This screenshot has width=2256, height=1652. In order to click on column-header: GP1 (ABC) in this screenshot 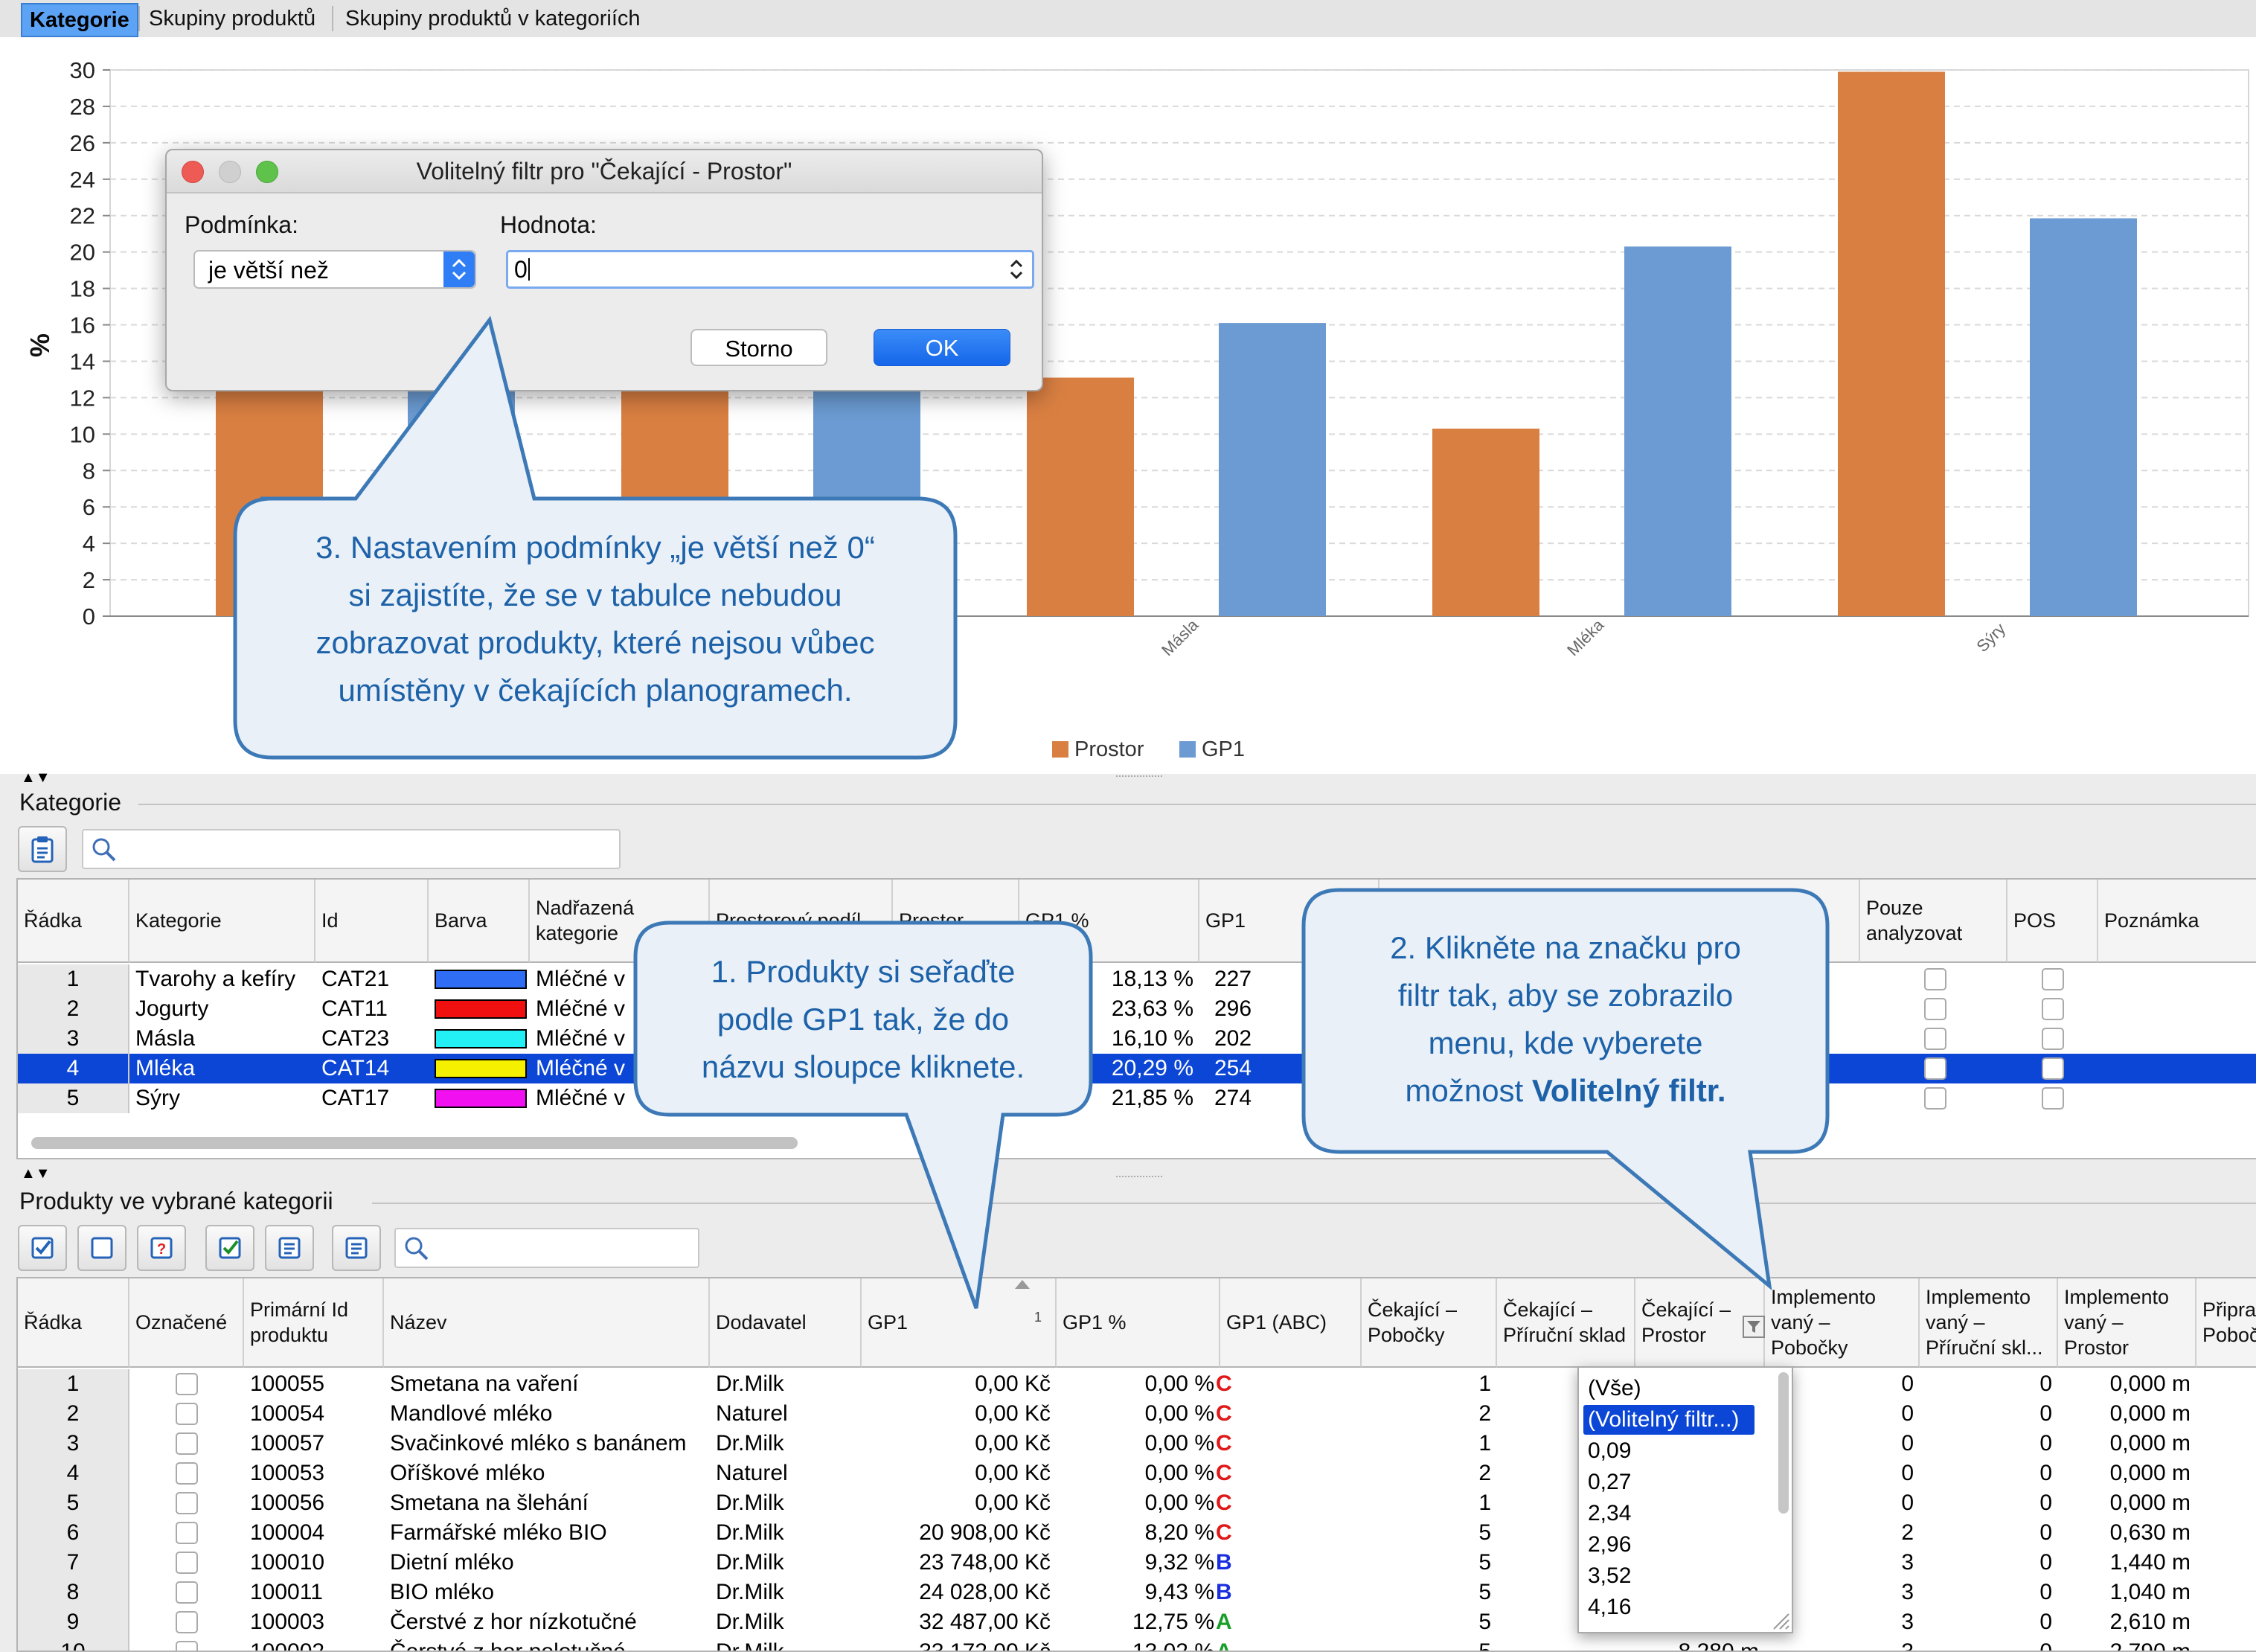, I will do `click(1291, 1323)`.